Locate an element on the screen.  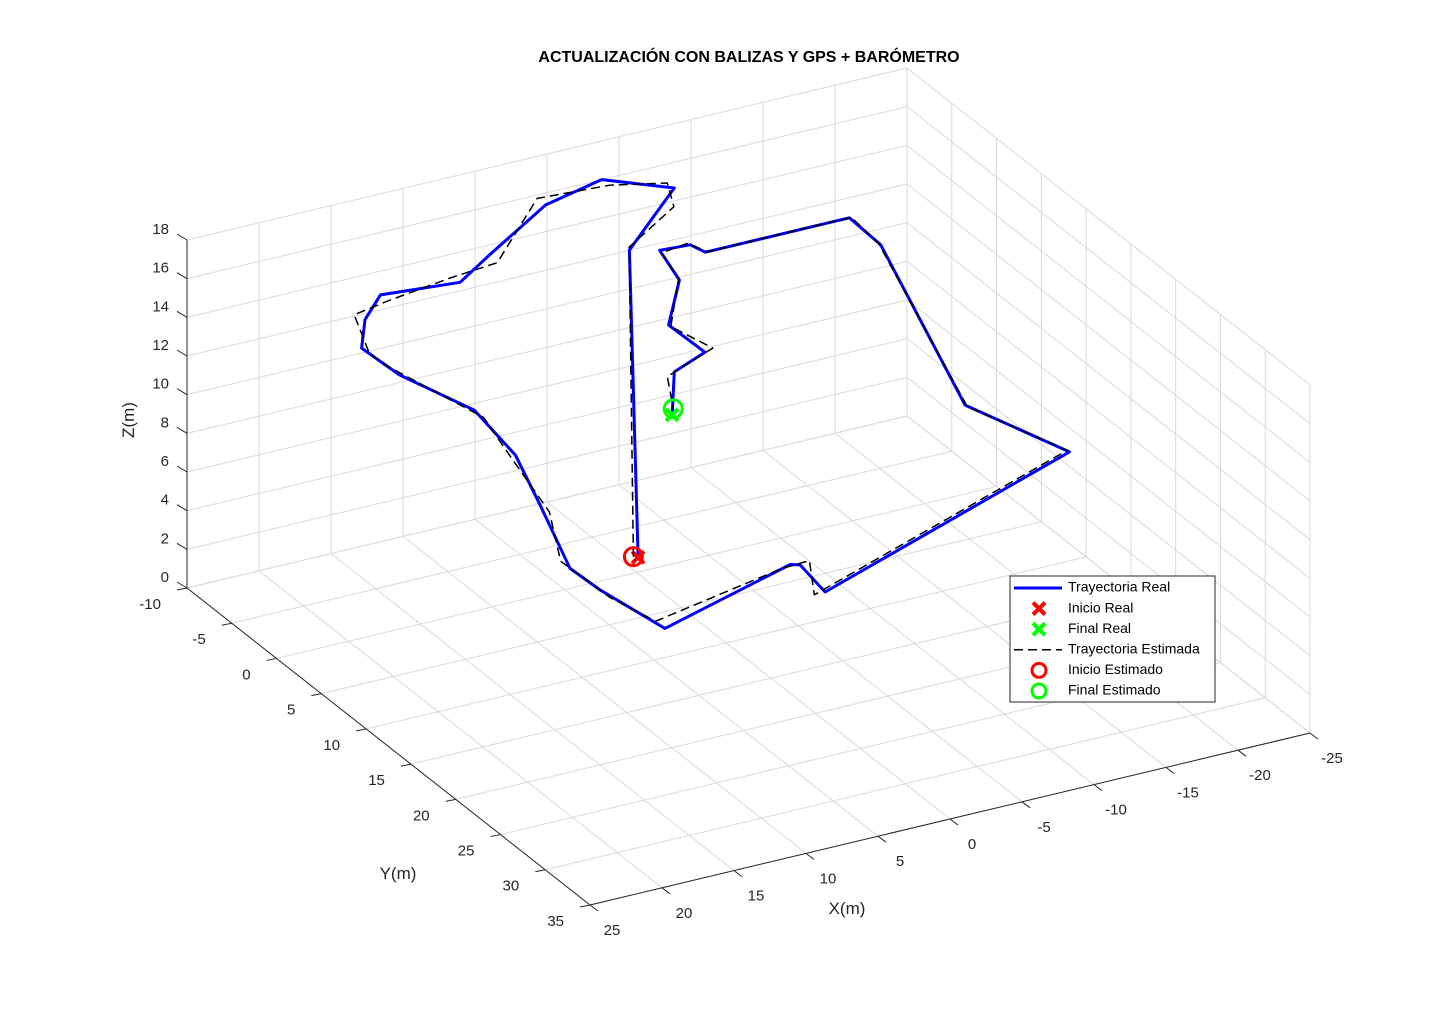
x-axis-label: X(m) is located at coordinates (847, 908).